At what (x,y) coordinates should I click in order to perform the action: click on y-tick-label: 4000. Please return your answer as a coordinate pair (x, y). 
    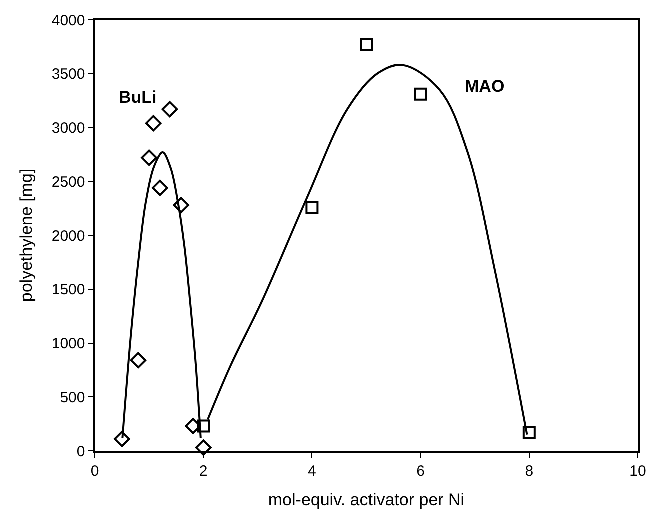
    Looking at the image, I should click on (69, 21).